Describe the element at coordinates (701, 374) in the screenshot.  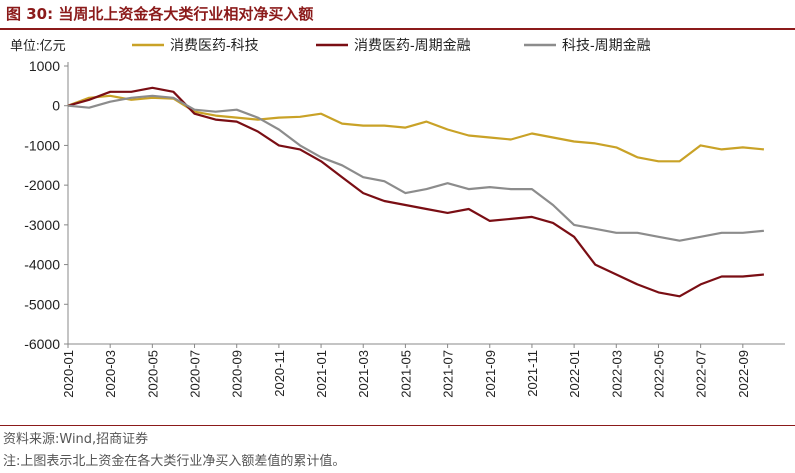
I see `x-tick-label: 2022-07` at that location.